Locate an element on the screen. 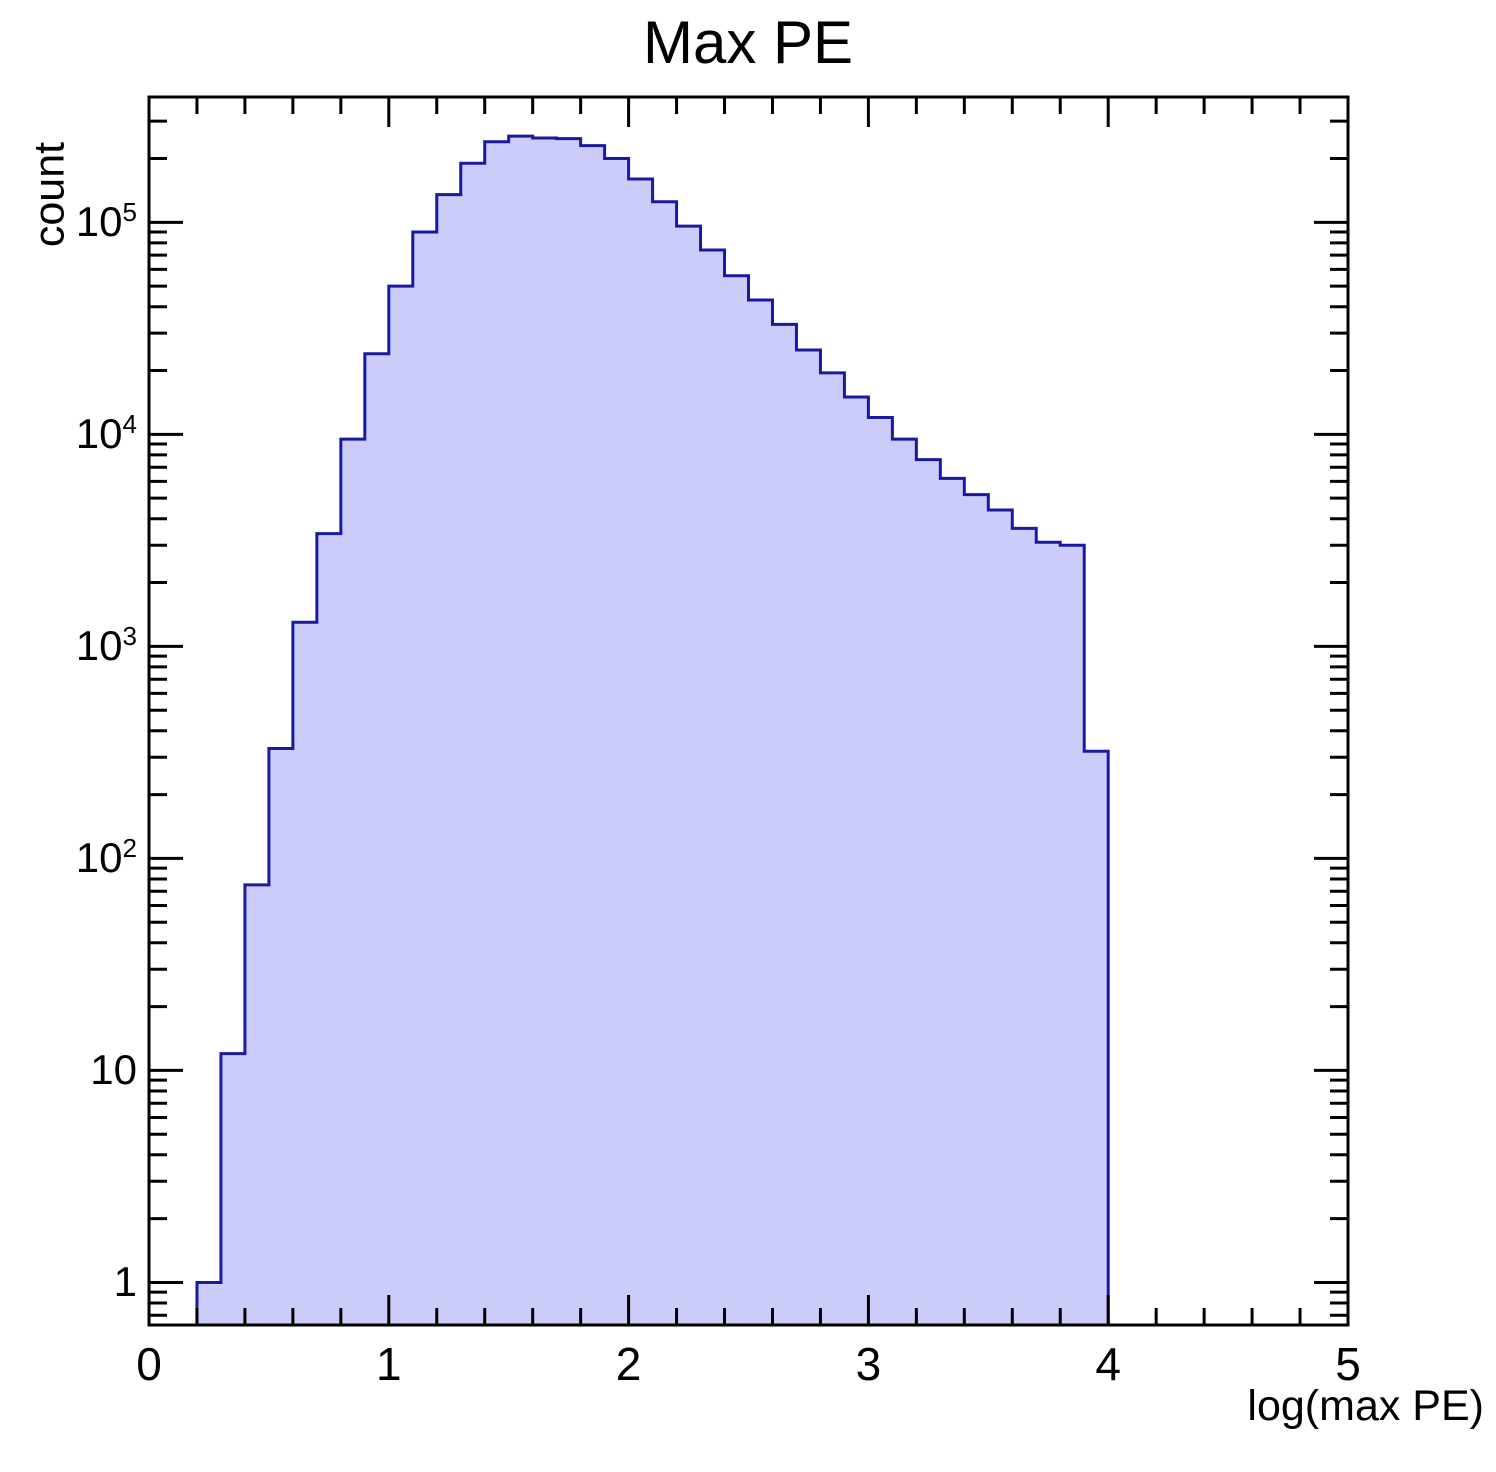  chart-title: Max PE is located at coordinates (748, 42).